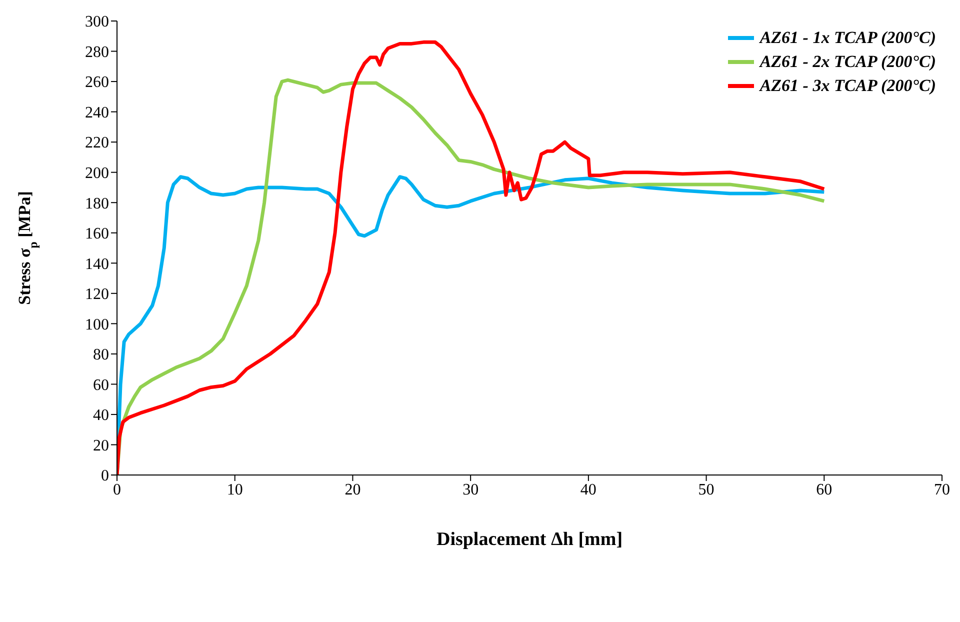 The image size is (960, 622). I want to click on y-tick-label: 60, so click(101, 385).